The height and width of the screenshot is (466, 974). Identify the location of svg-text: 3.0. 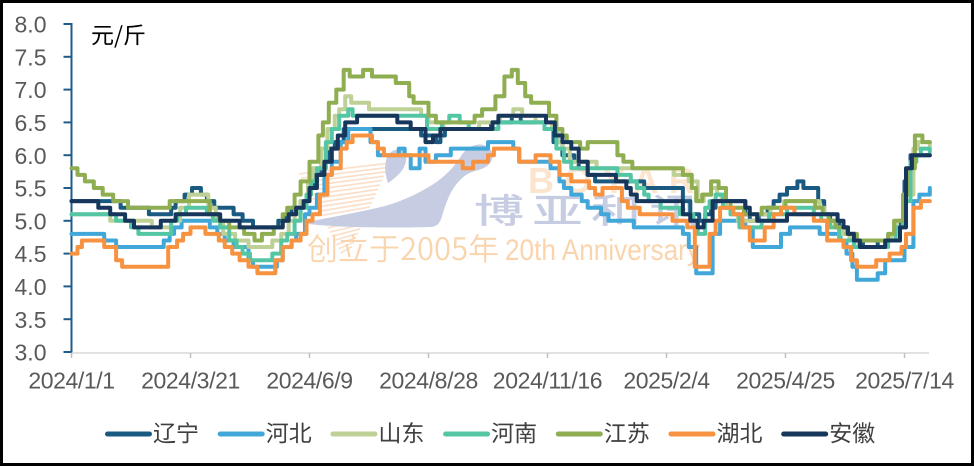
(31, 353).